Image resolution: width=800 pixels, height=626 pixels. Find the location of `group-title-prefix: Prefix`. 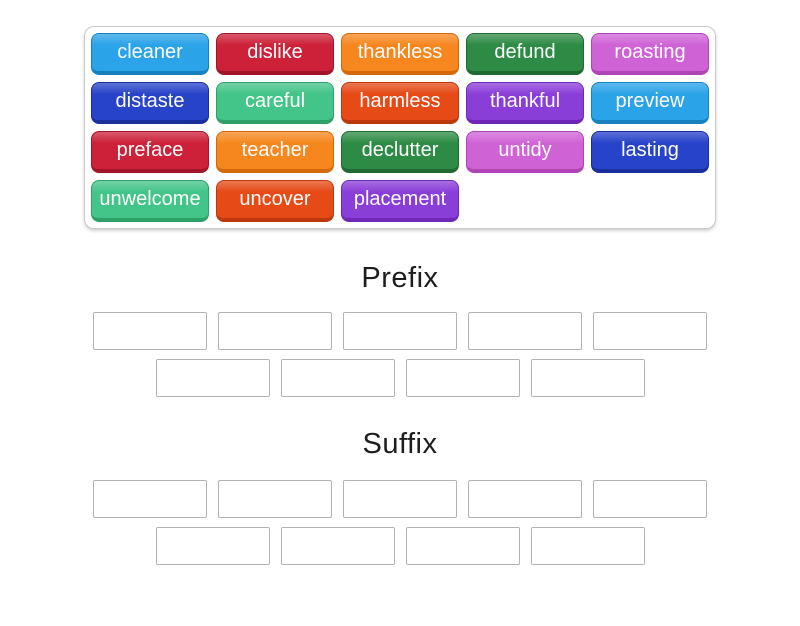

group-title-prefix: Prefix is located at coordinates (400, 278).